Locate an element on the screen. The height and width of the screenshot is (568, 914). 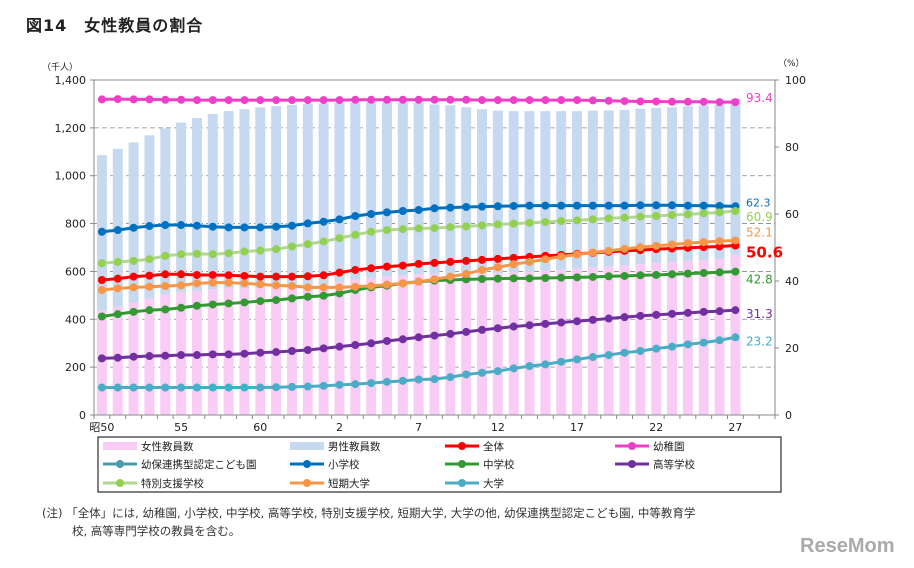
legend-label: 男性教員数 is located at coordinates (354, 446).